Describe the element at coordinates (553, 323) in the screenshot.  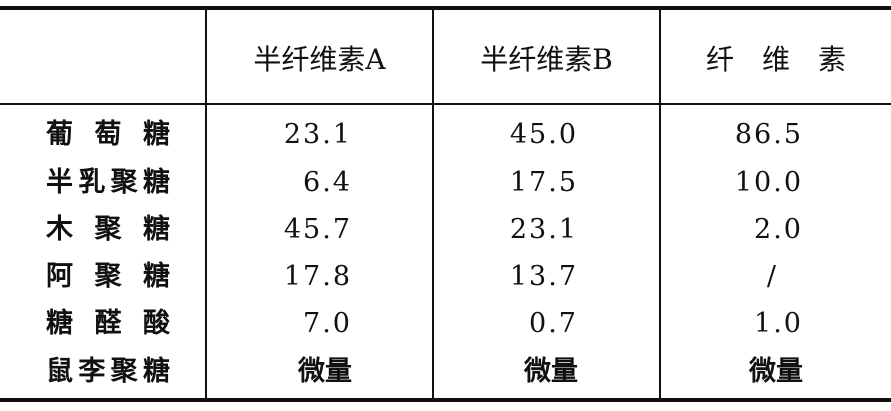
I see `table-cell: 0.7` at that location.